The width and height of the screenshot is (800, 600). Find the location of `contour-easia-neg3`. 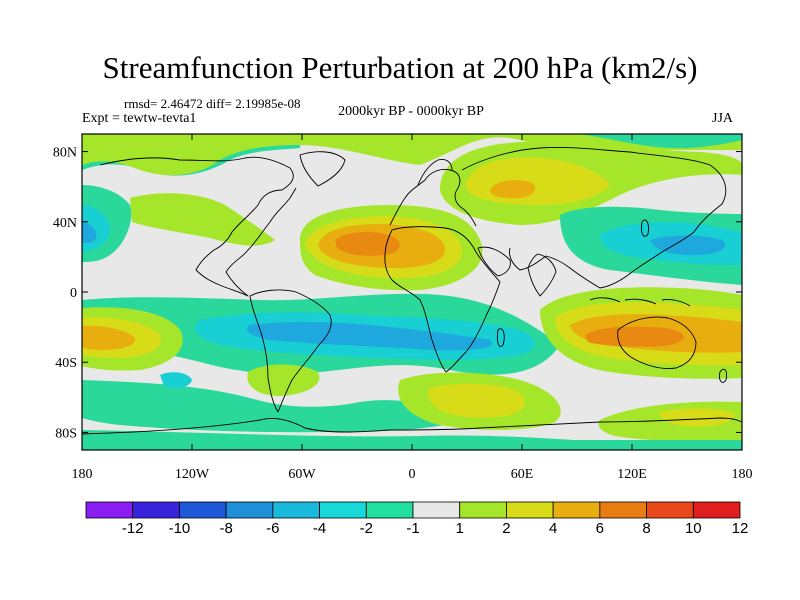

contour-easia-neg3 is located at coordinates (688, 245).